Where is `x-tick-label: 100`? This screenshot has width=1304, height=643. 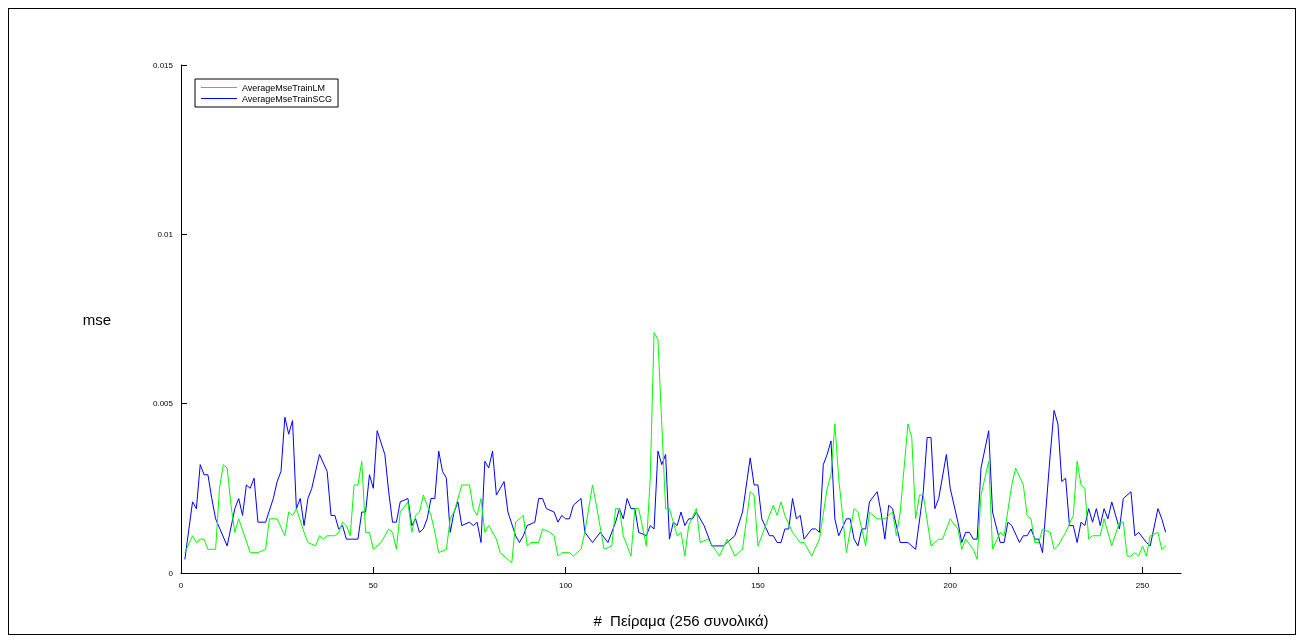 x-tick-label: 100 is located at coordinates (565, 585).